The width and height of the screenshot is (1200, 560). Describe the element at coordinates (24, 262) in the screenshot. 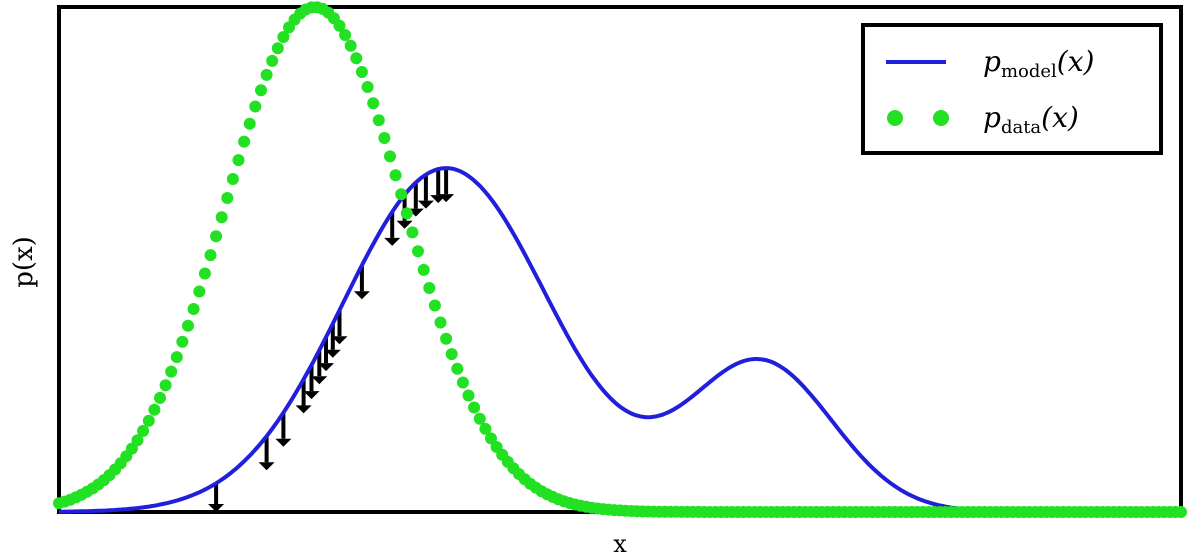

I see `y-axis-label: p(x)` at that location.